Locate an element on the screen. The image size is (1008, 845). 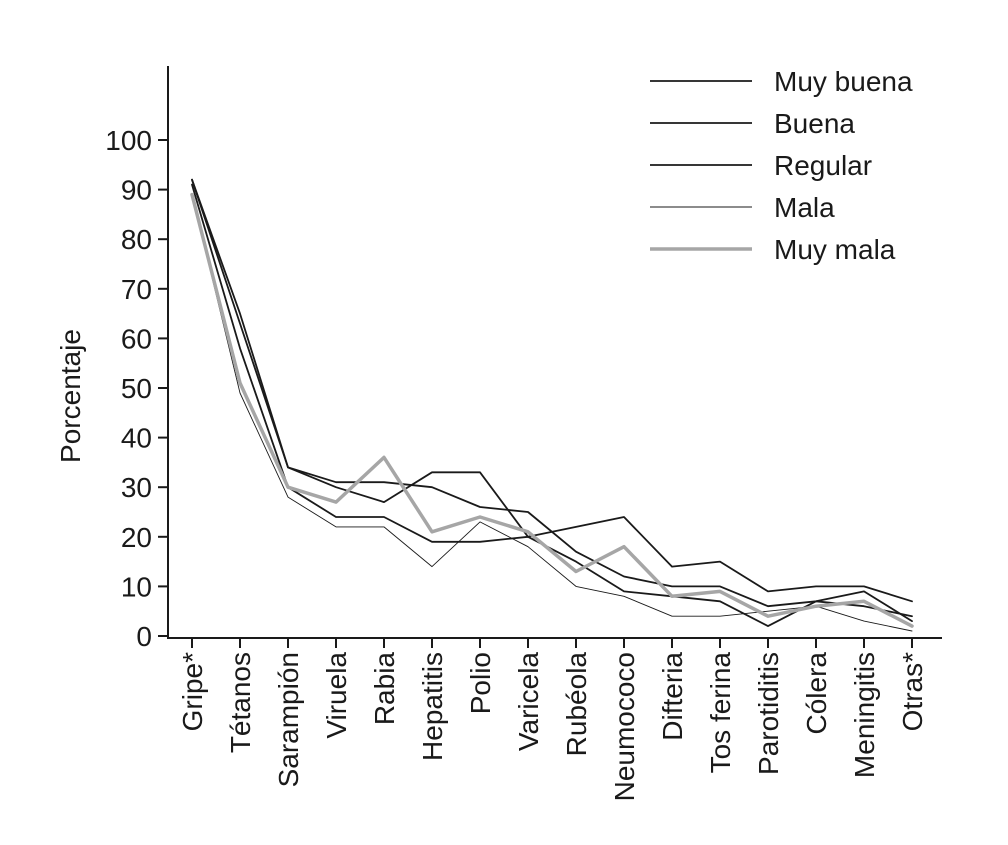
x-tick-label: Meningitis is located at coordinates (864, 715).